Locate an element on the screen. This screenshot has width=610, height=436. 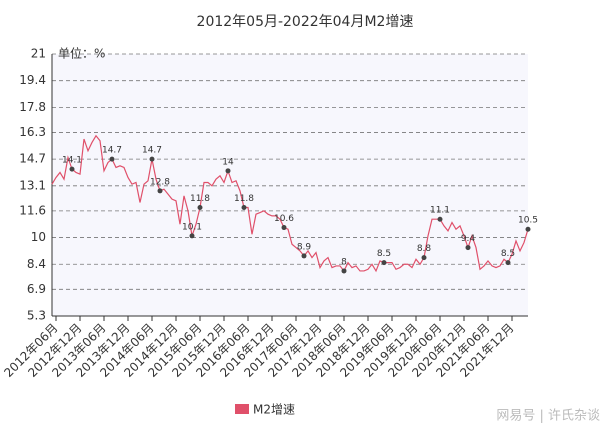
data-label: 14.1 is located at coordinates (72, 161).